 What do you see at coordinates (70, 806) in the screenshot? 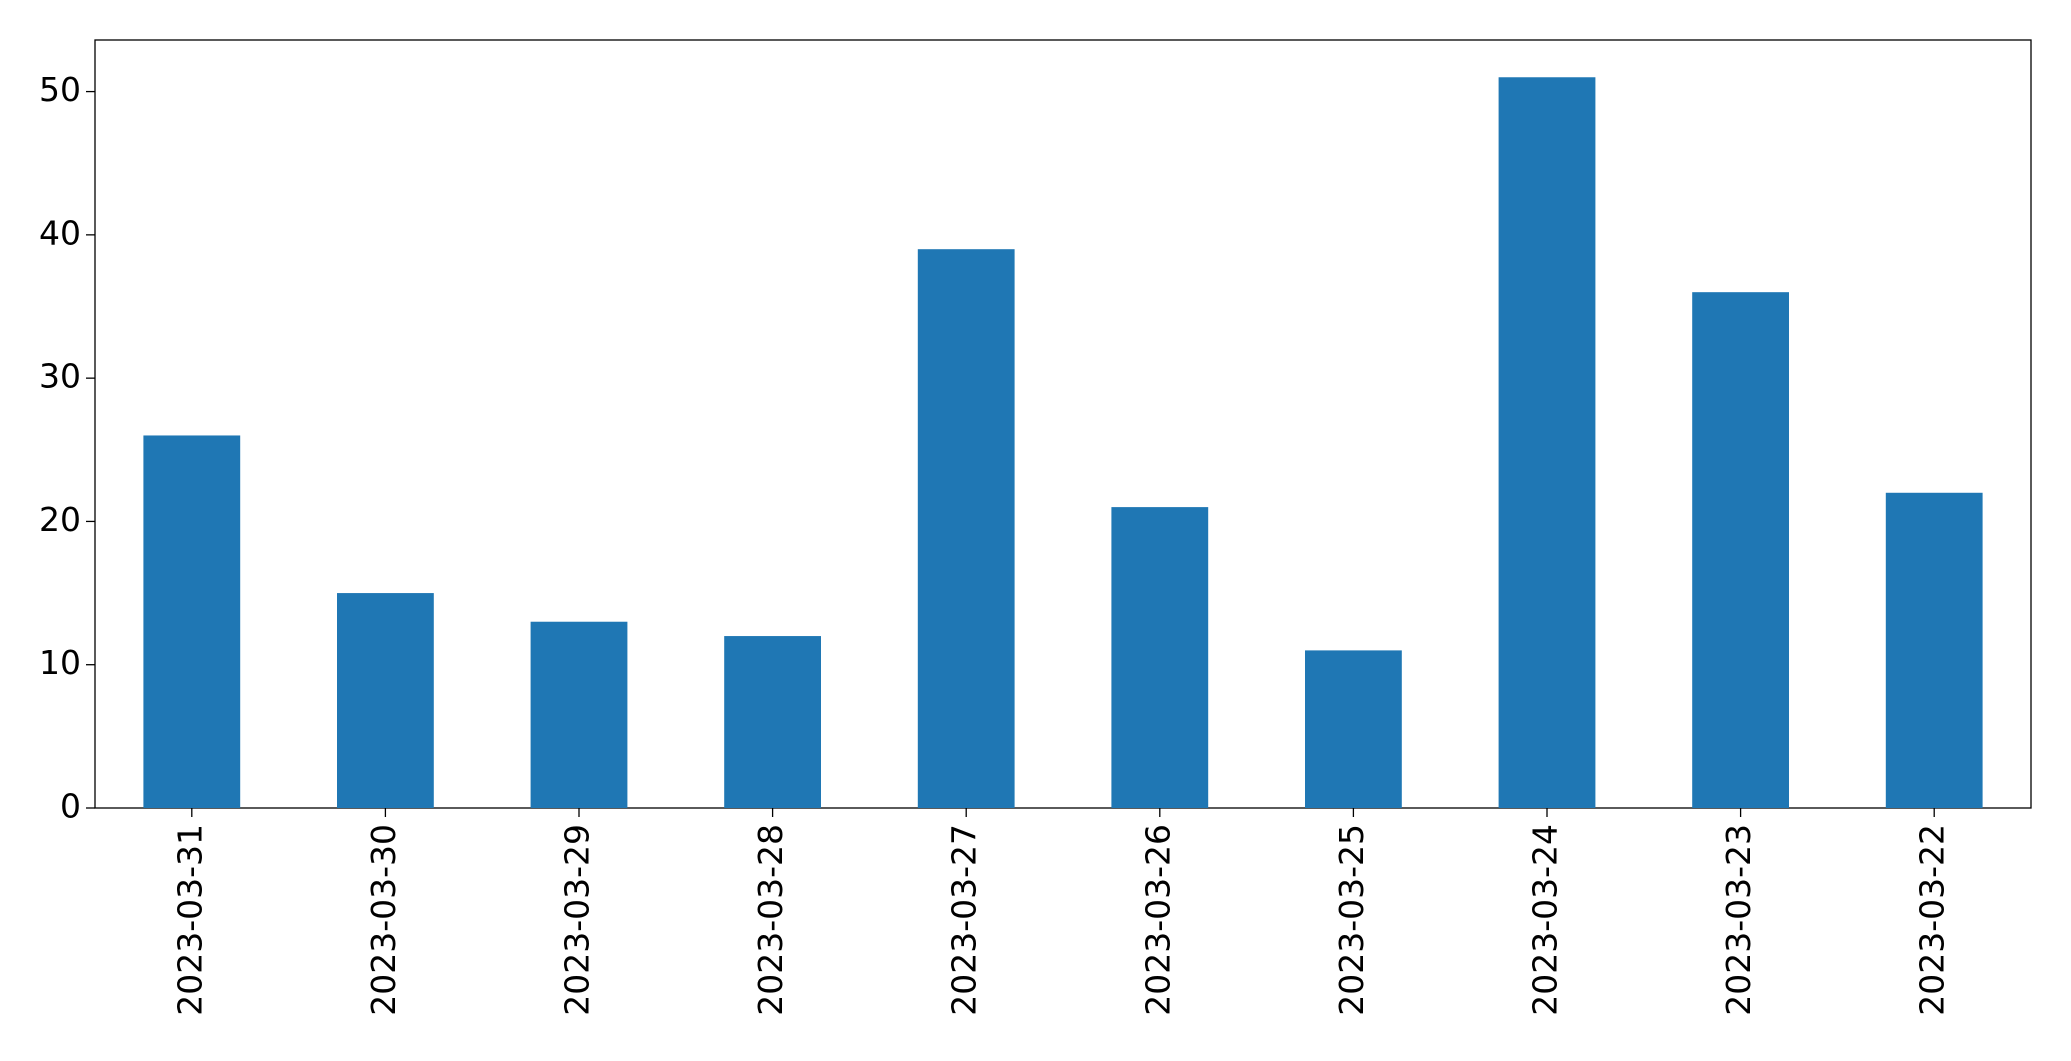
I see `y-tick-label: 0` at bounding box center [70, 806].